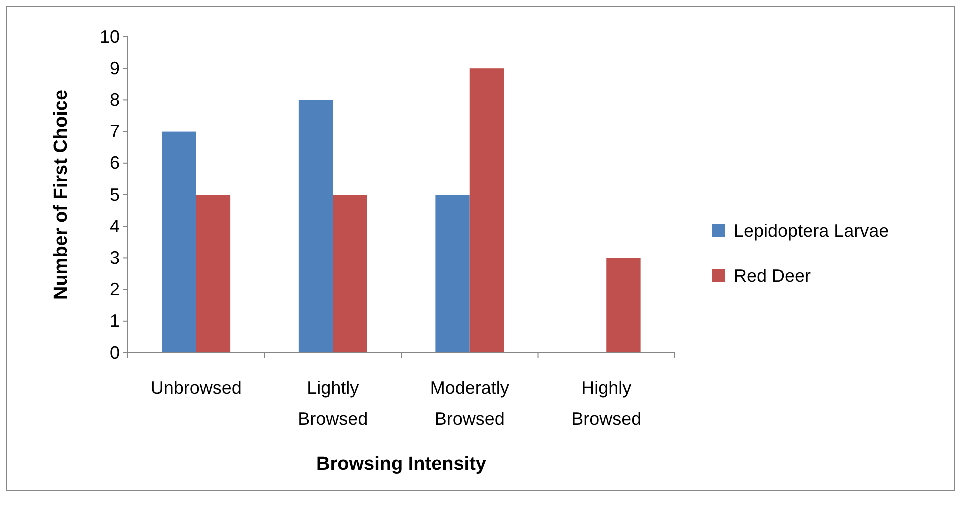 The image size is (962, 505). Describe the element at coordinates (115, 321) in the screenshot. I see `y-tick-label: 1` at that location.